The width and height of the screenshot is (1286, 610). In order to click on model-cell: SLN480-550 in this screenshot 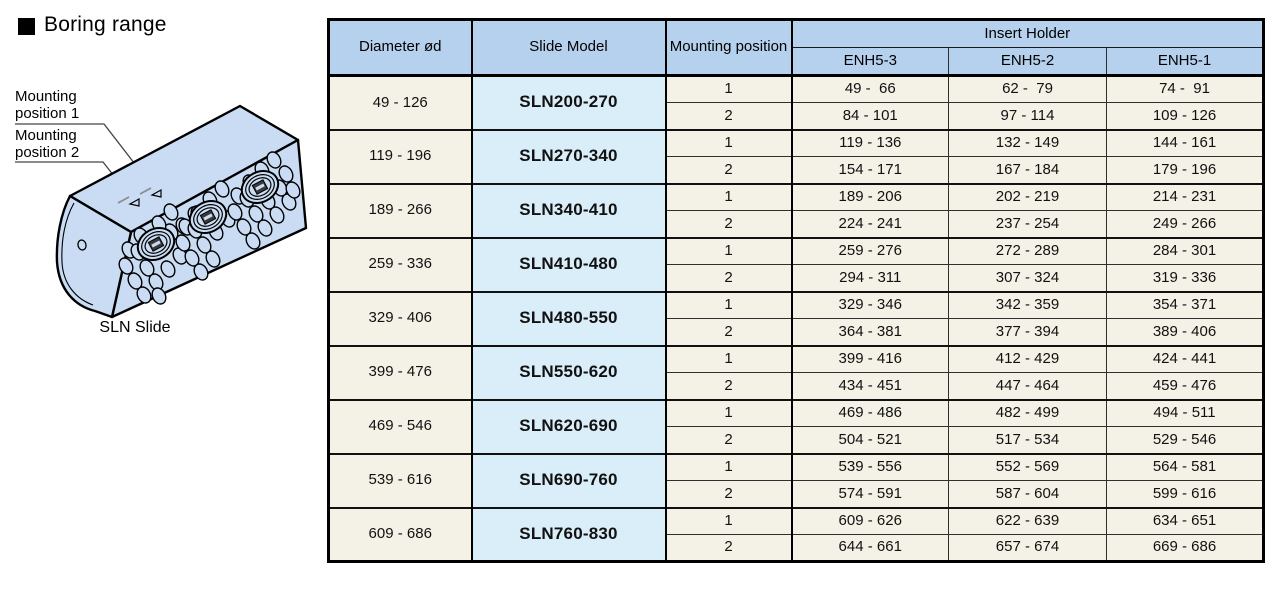, I will do `click(569, 318)`.